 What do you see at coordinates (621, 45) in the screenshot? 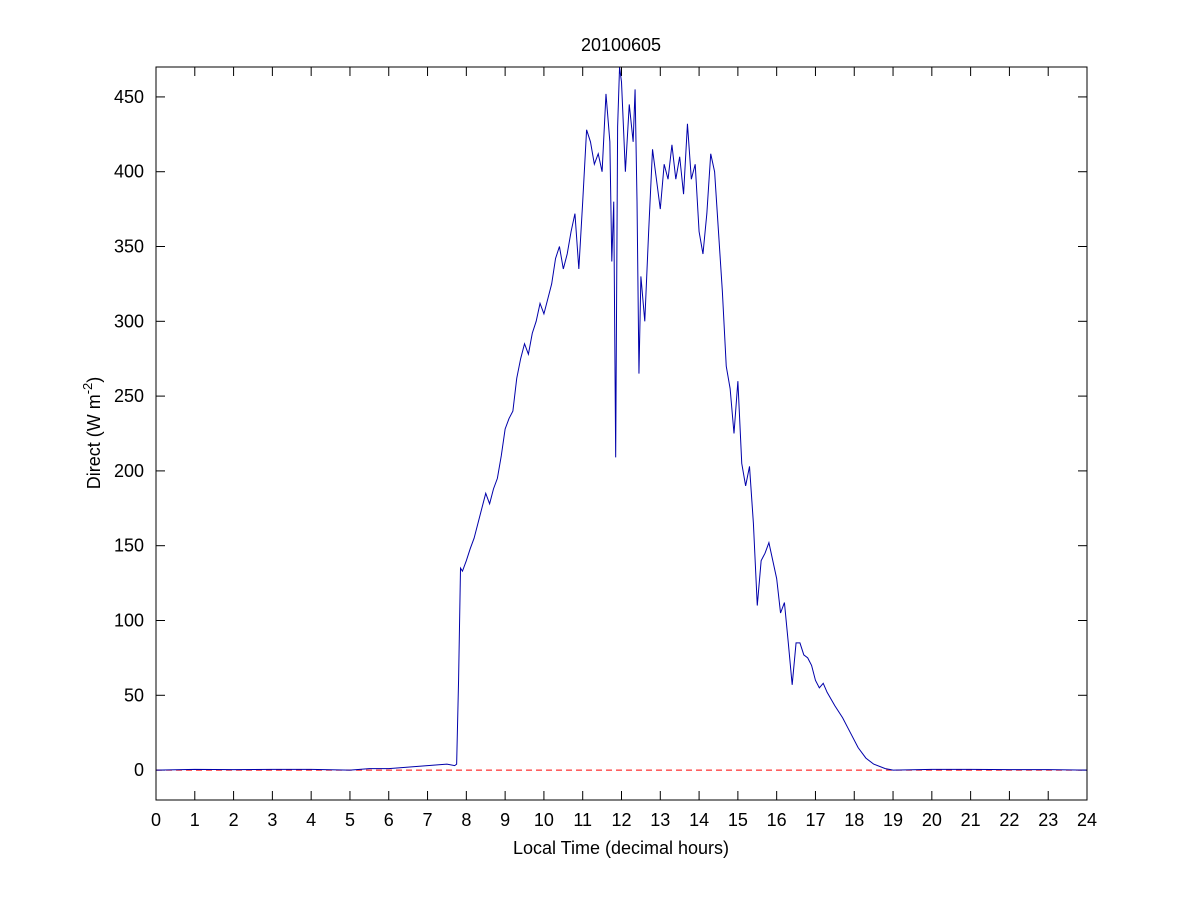
I see `chart-title: 20100605` at bounding box center [621, 45].